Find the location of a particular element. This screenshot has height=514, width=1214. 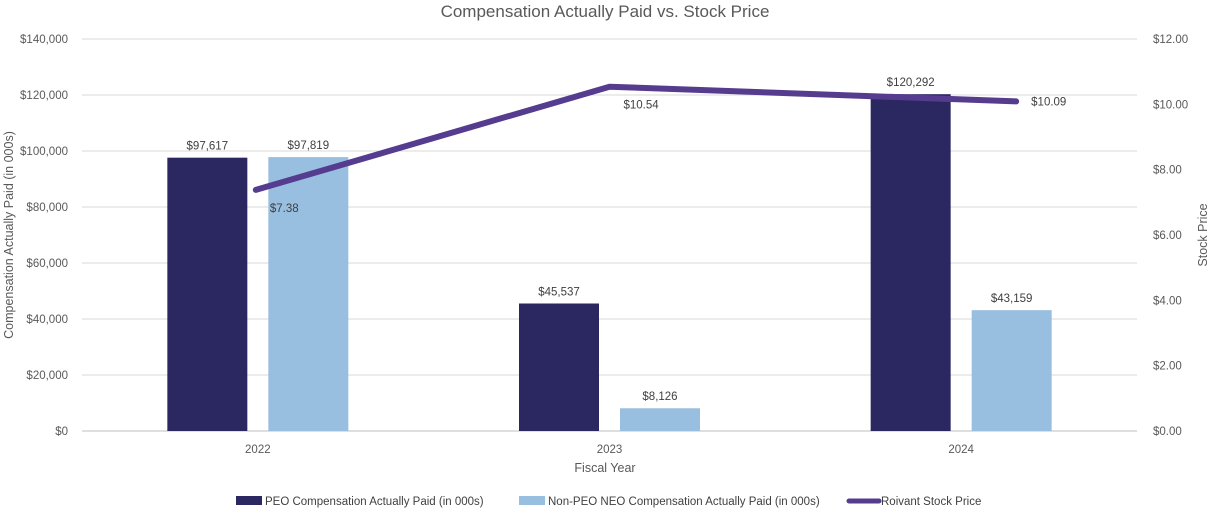

y2-tick-label: $2.00 is located at coordinates (1167, 367).